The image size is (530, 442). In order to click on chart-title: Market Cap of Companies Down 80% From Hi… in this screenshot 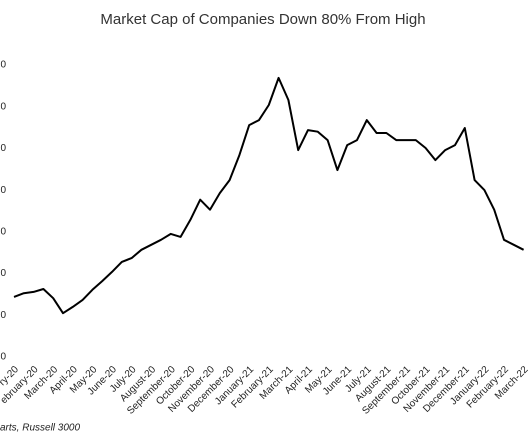, I will do `click(262, 19)`.